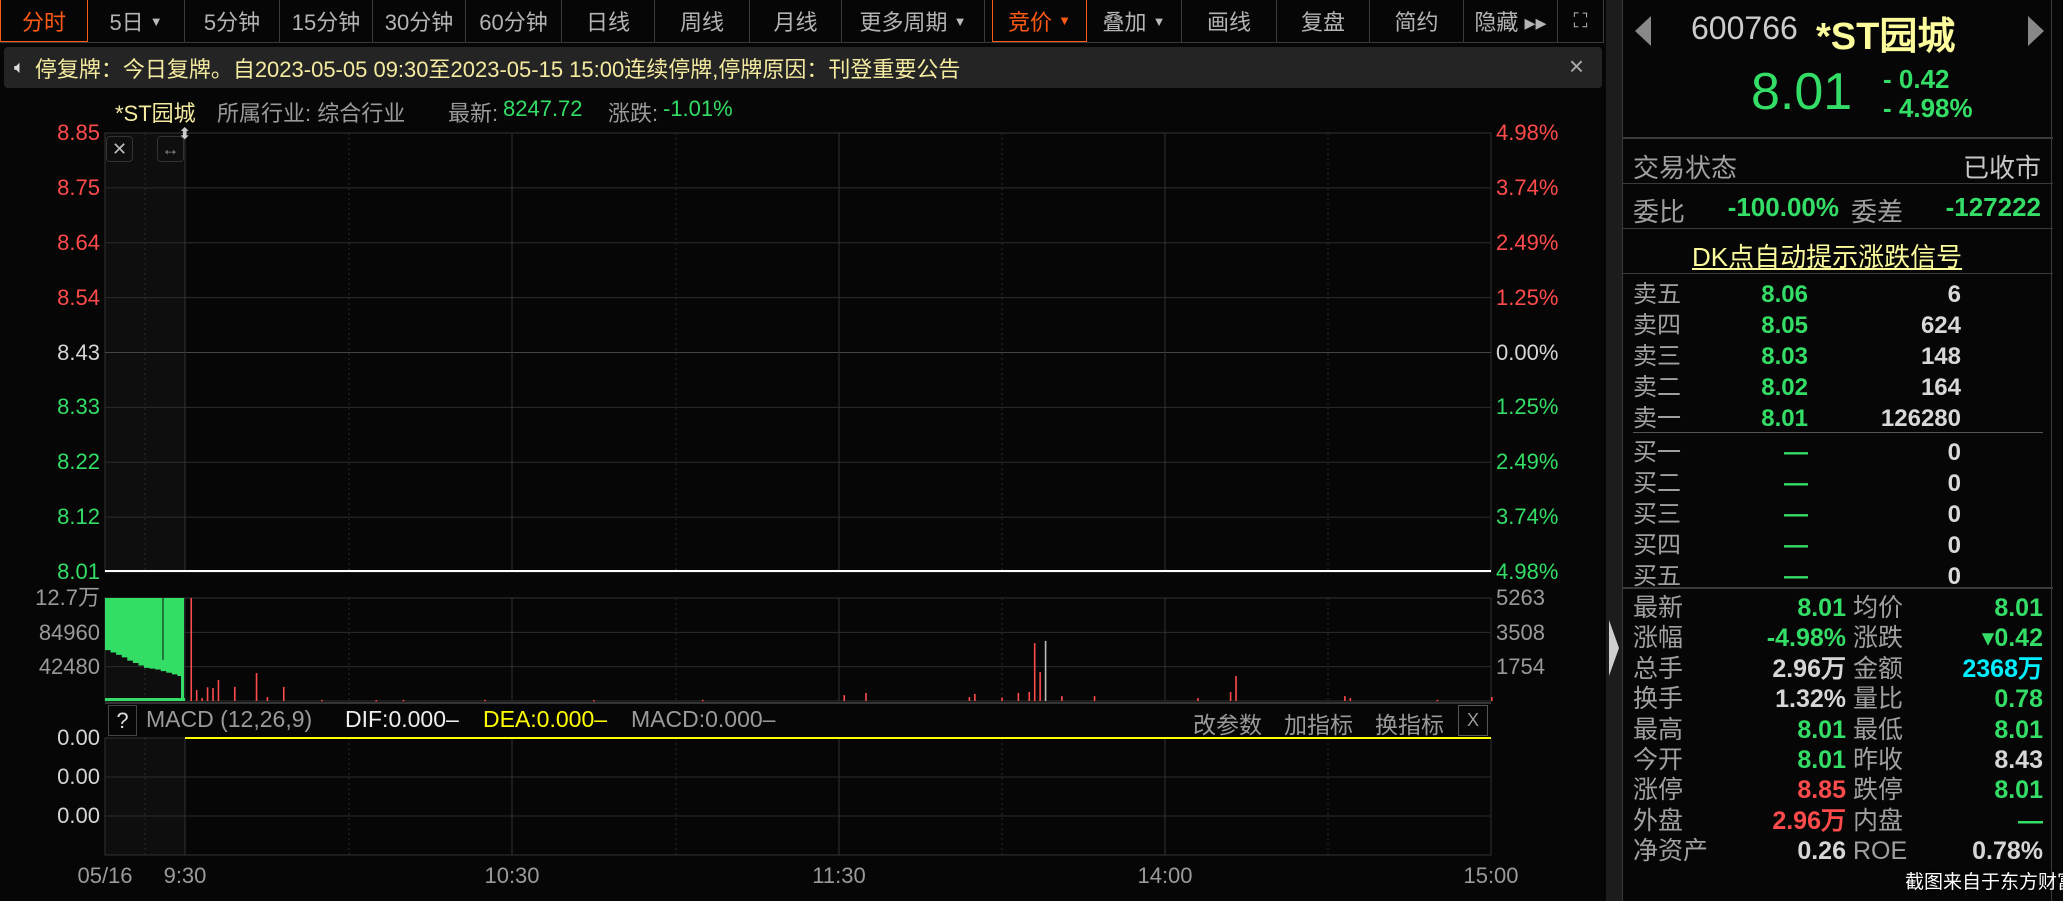 The height and width of the screenshot is (901, 2063). What do you see at coordinates (1744, 28) in the screenshot?
I see `stock-code: 600766` at bounding box center [1744, 28].